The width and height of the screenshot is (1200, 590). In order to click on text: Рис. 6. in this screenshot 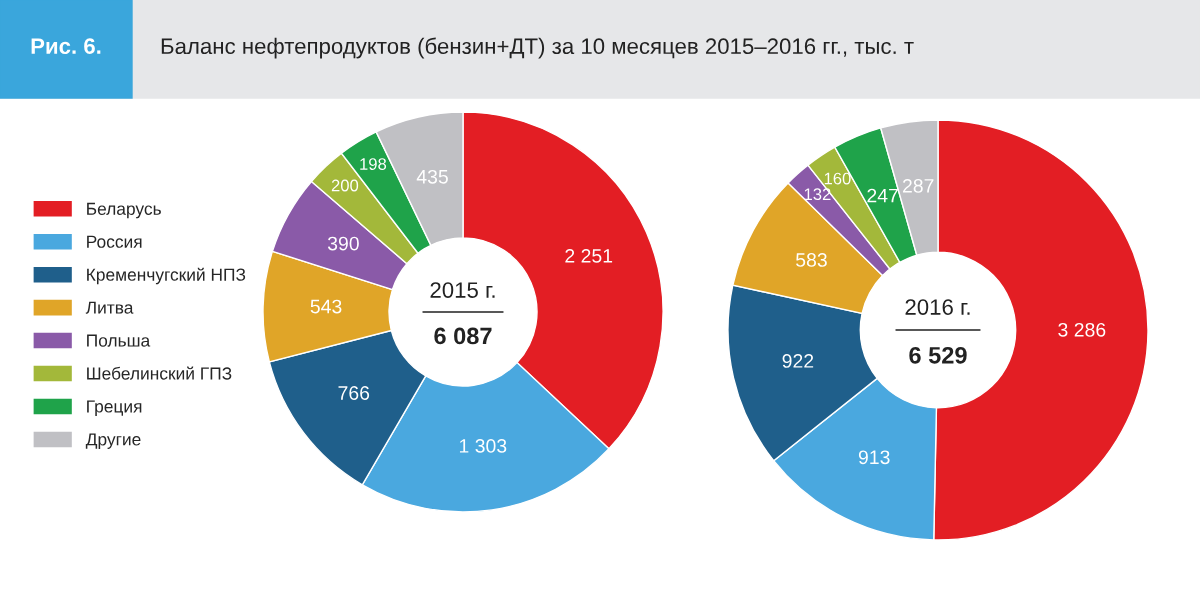, I will do `click(66, 46)`.